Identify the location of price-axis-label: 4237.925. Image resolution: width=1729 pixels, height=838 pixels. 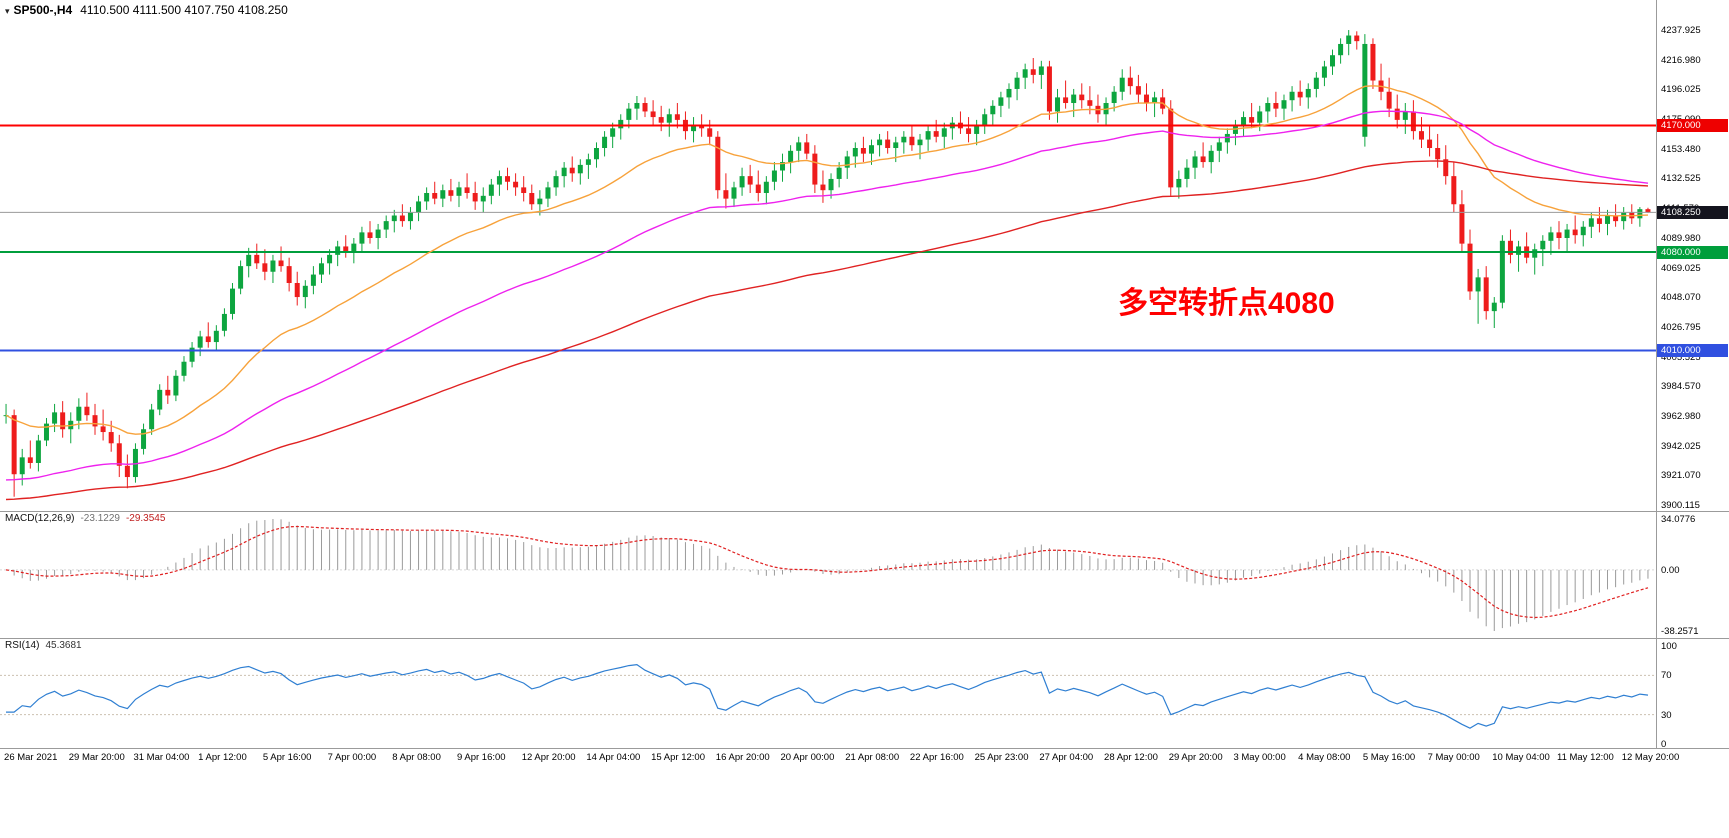
(1681, 30).